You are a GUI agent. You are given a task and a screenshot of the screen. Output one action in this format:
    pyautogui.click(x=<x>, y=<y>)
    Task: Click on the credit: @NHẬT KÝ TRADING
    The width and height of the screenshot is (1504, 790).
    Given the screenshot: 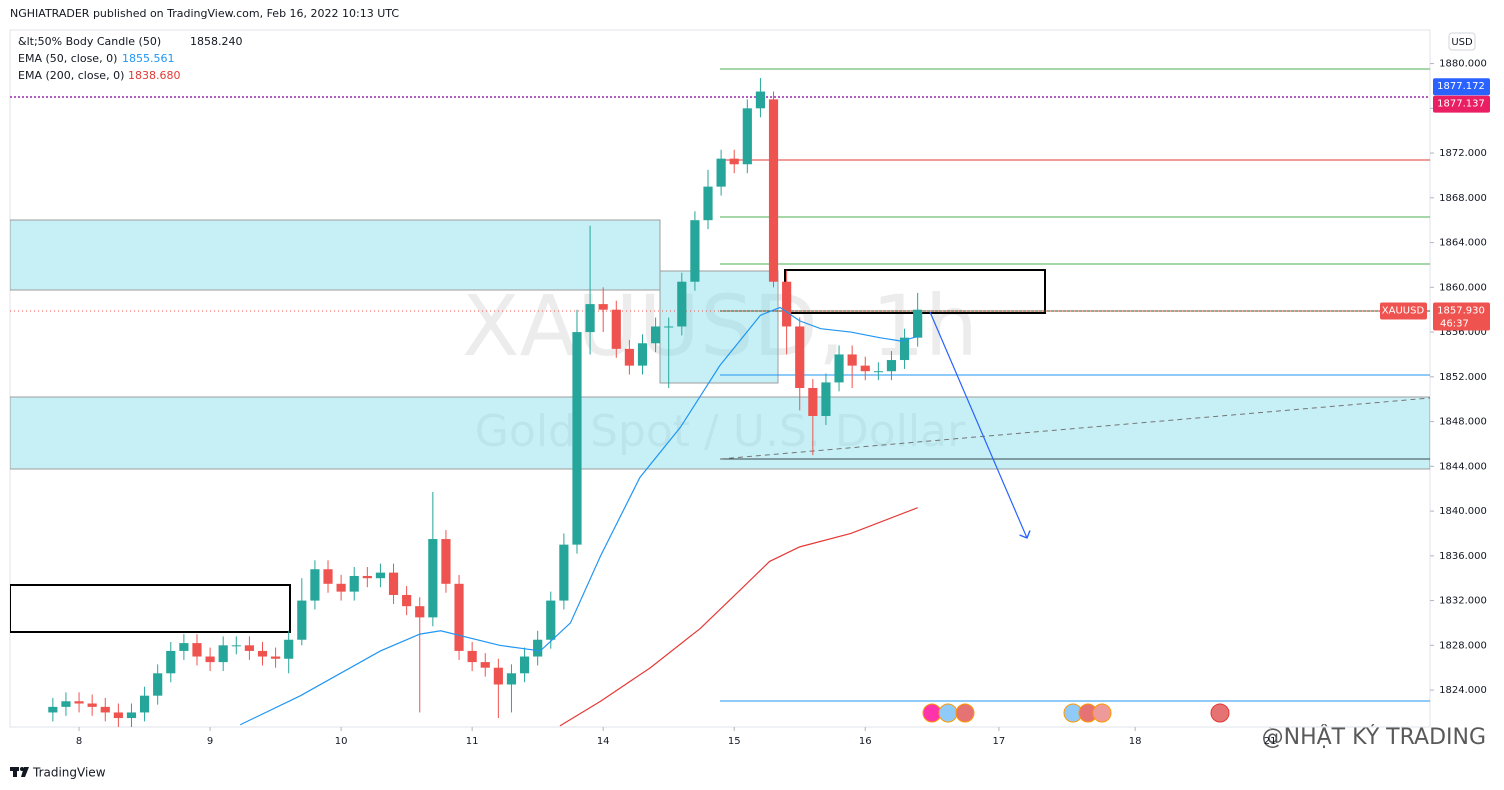 What is the action you would take?
    pyautogui.click(x=1374, y=737)
    